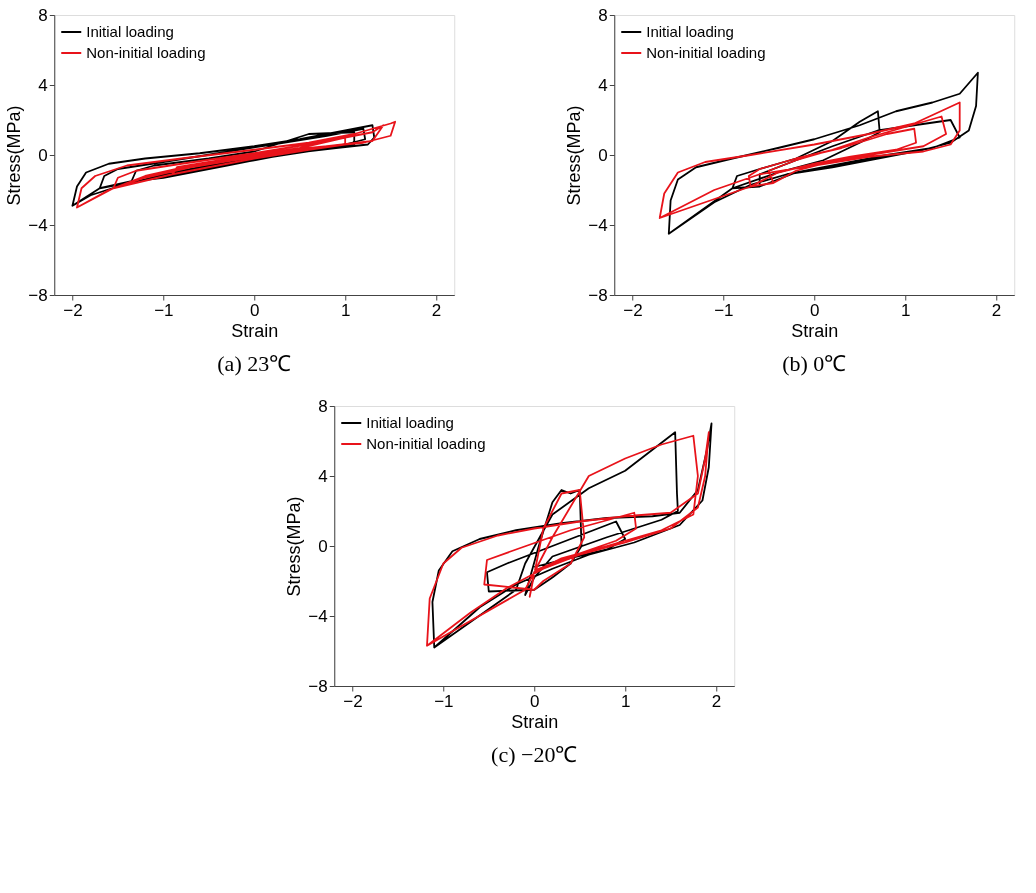  Describe the element at coordinates (814, 363) in the screenshot. I see `text: (b) 0℃` at that location.